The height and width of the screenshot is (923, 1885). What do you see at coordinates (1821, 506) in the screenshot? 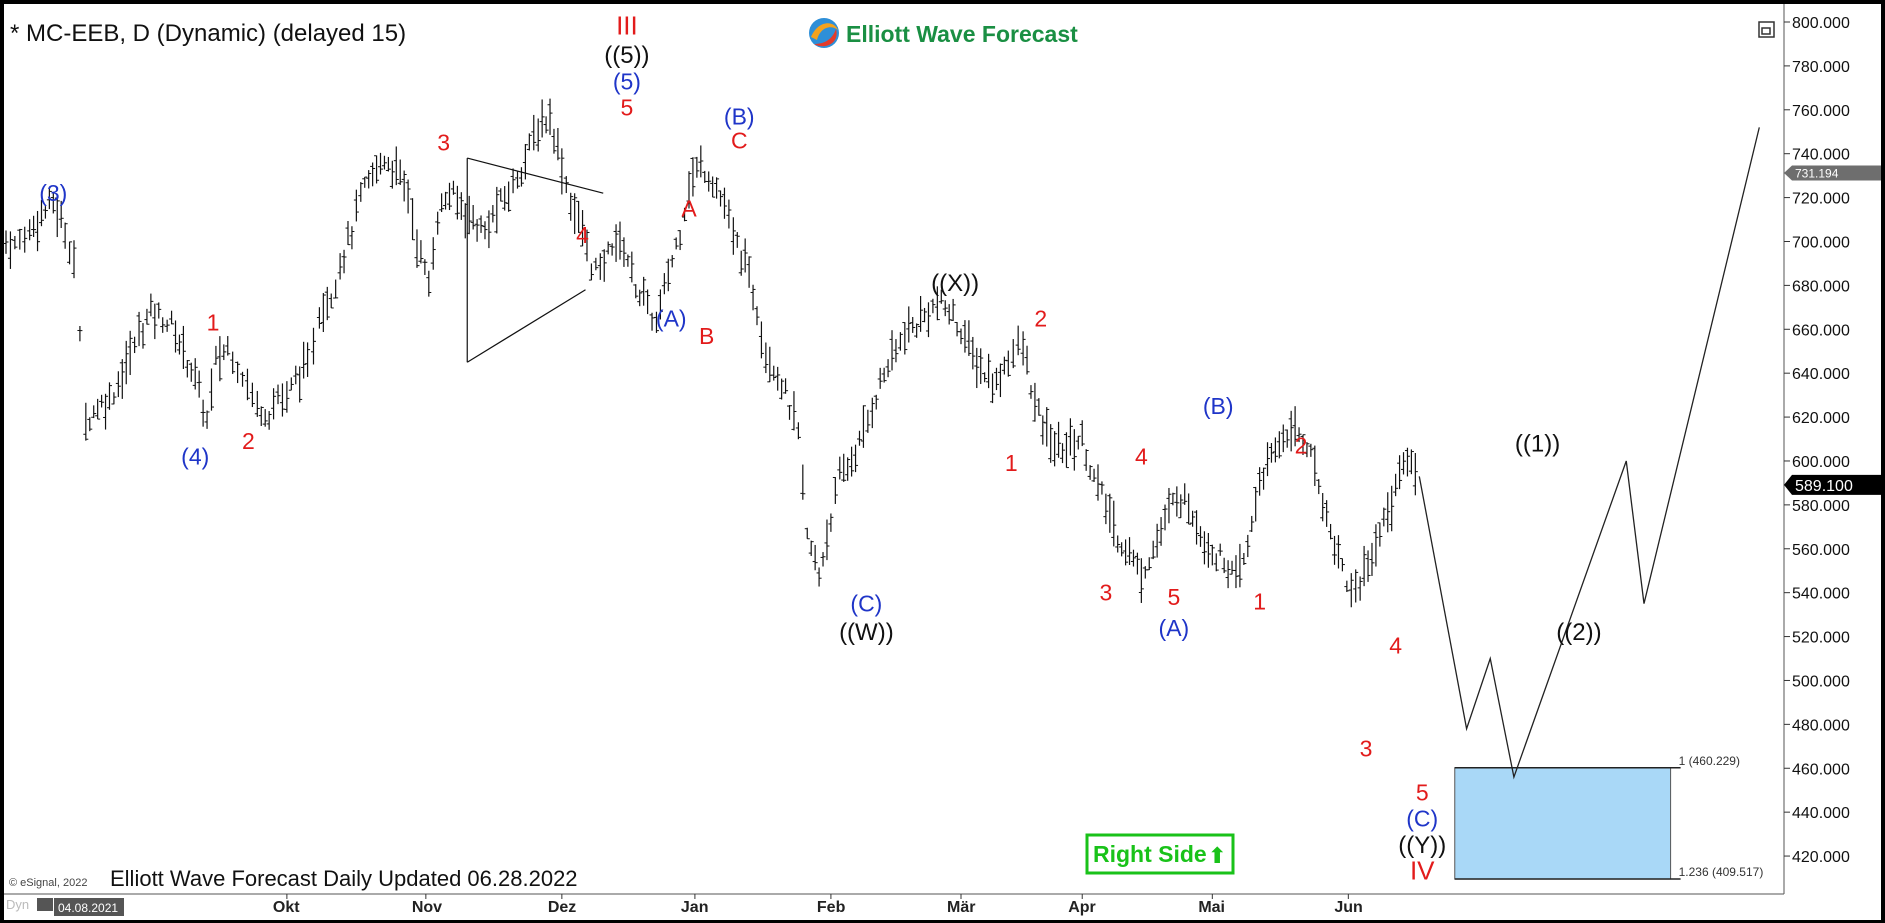
I see `price-tick-label: 580.000` at bounding box center [1821, 506].